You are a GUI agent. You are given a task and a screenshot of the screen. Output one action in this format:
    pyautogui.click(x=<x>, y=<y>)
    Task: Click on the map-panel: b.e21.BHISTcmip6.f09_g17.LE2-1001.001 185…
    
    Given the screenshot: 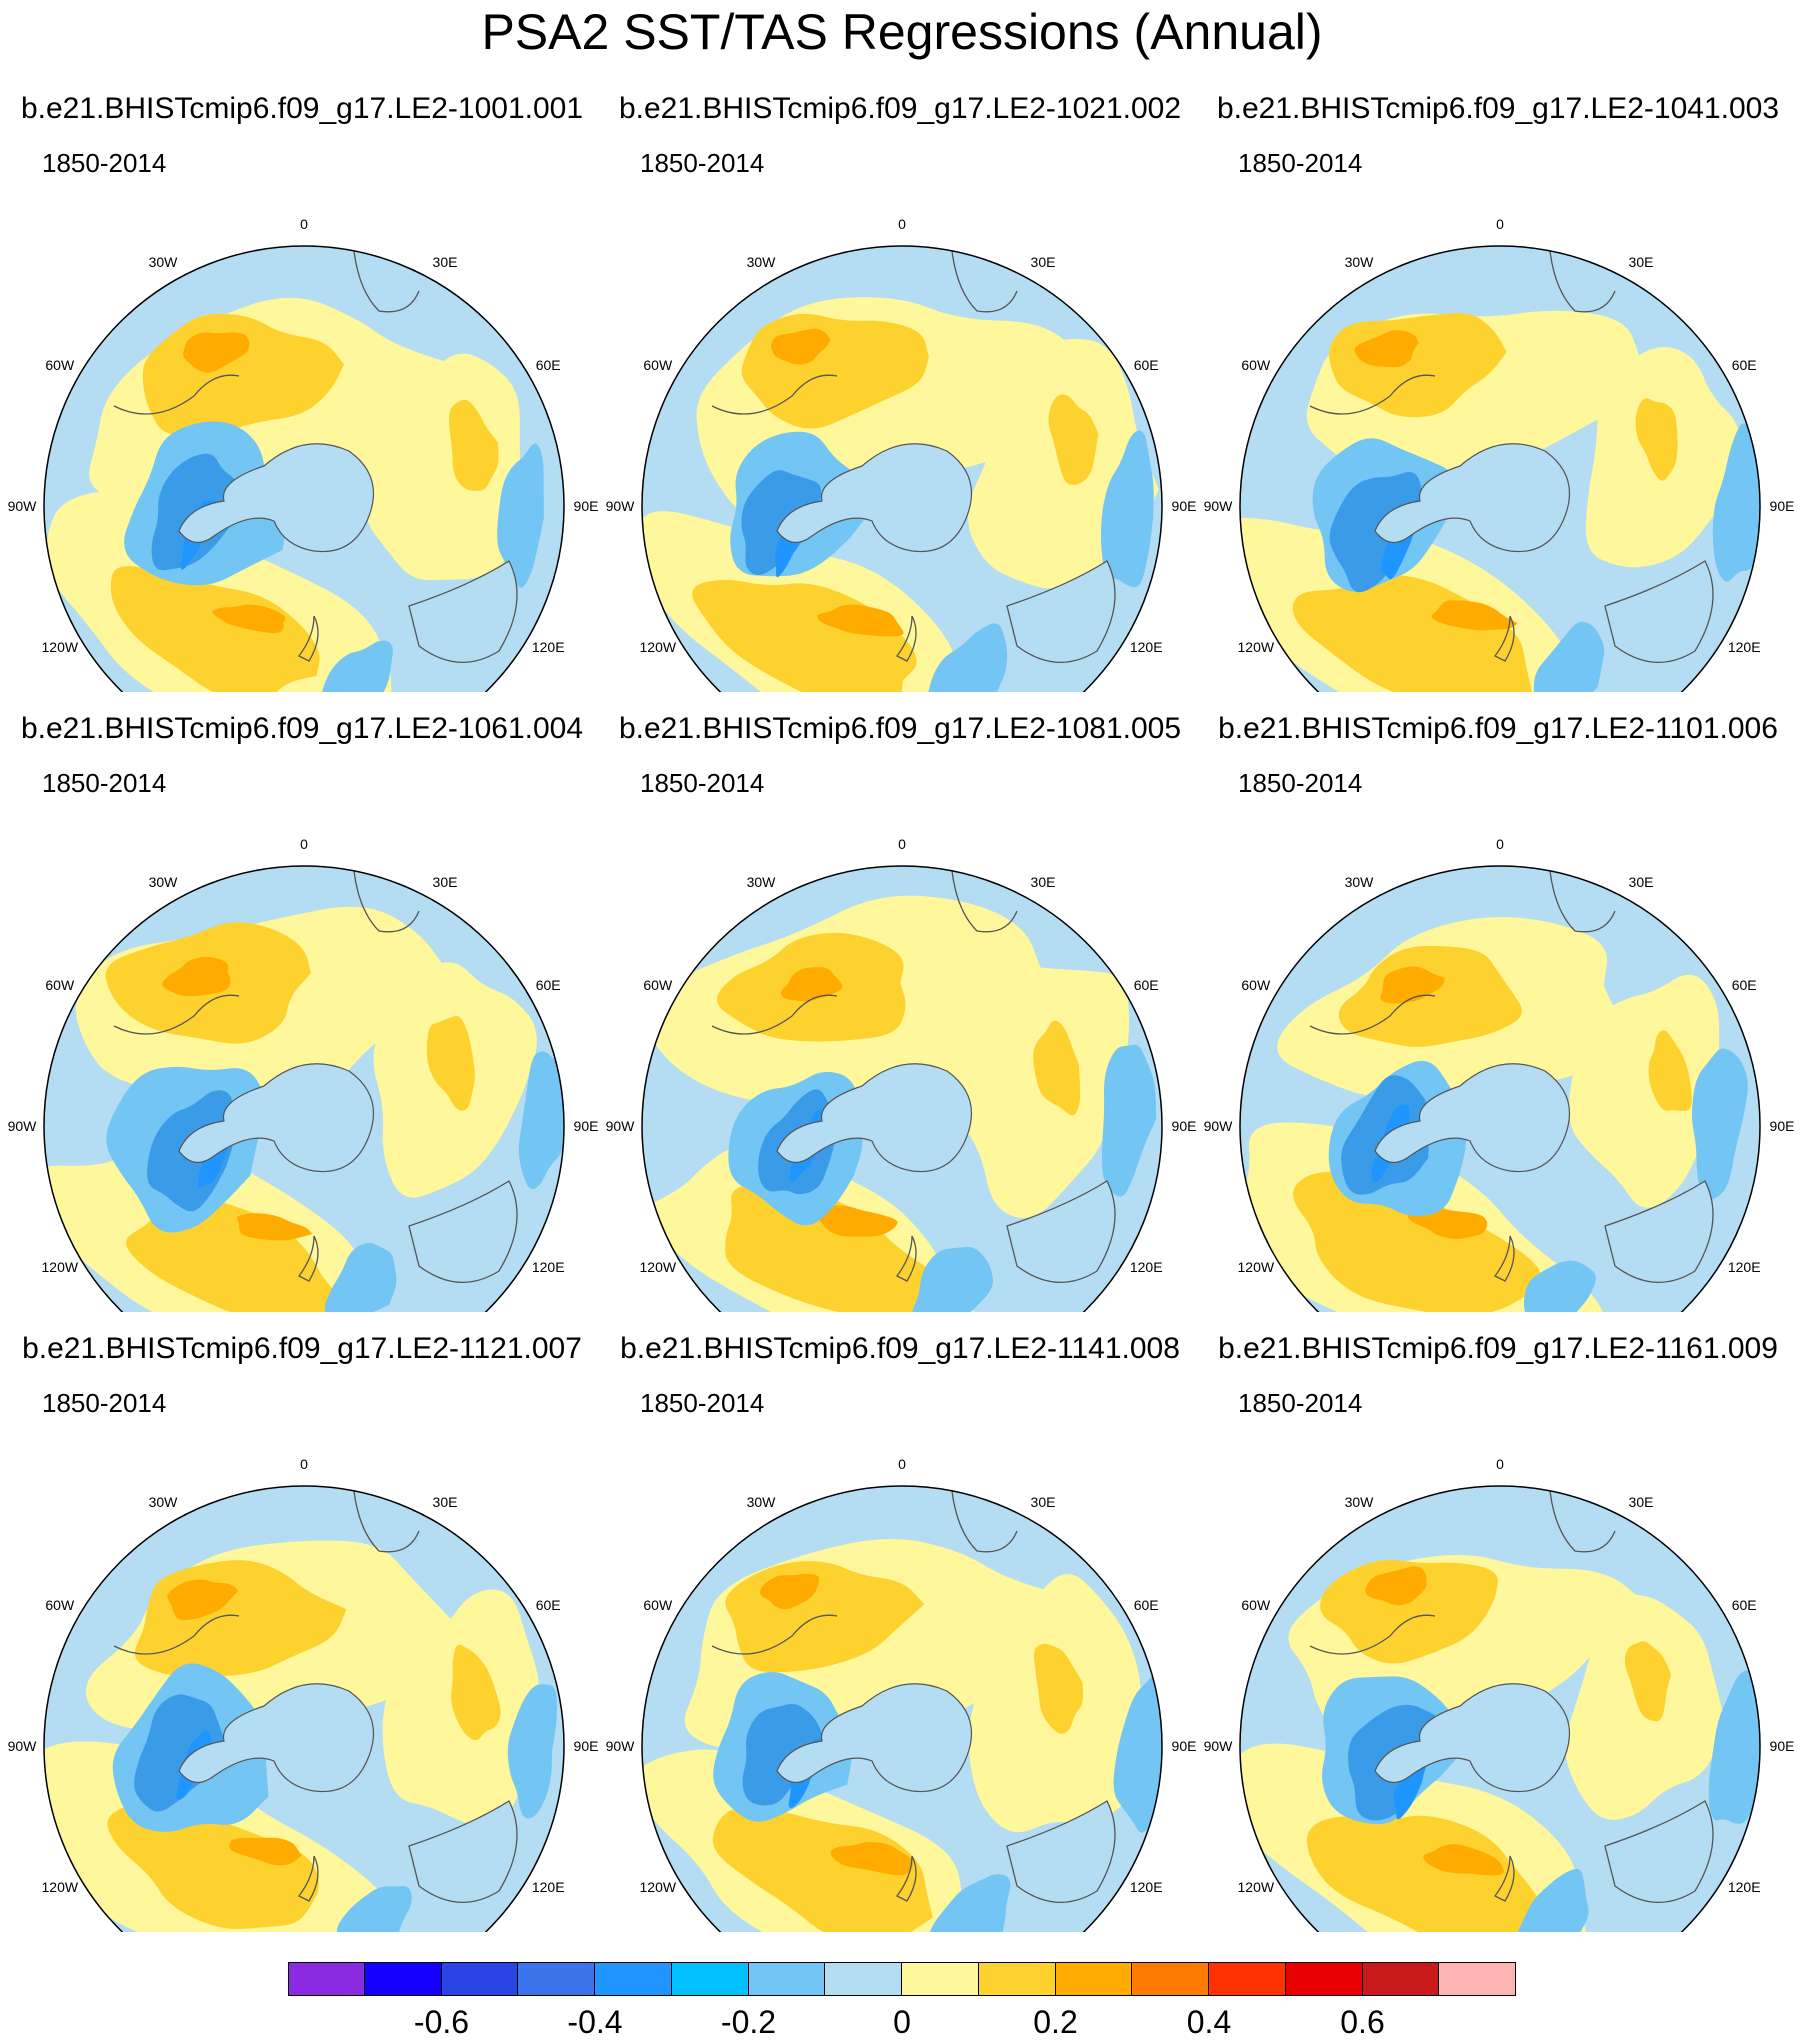 What is the action you would take?
    pyautogui.click(x=302, y=392)
    